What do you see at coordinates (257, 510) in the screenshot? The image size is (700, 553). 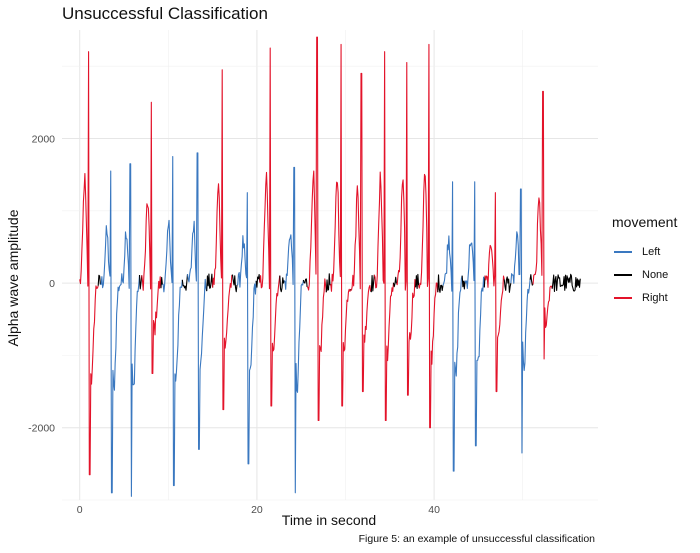 I see `x-tick-label: 20` at bounding box center [257, 510].